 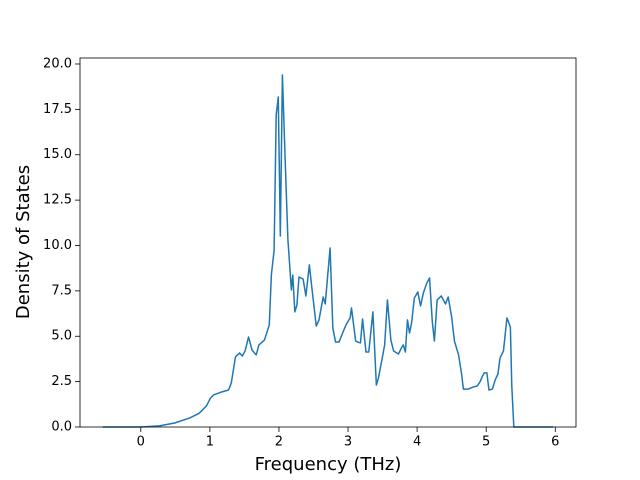 I want to click on y-tick-label: 15.0, so click(x=57, y=154).